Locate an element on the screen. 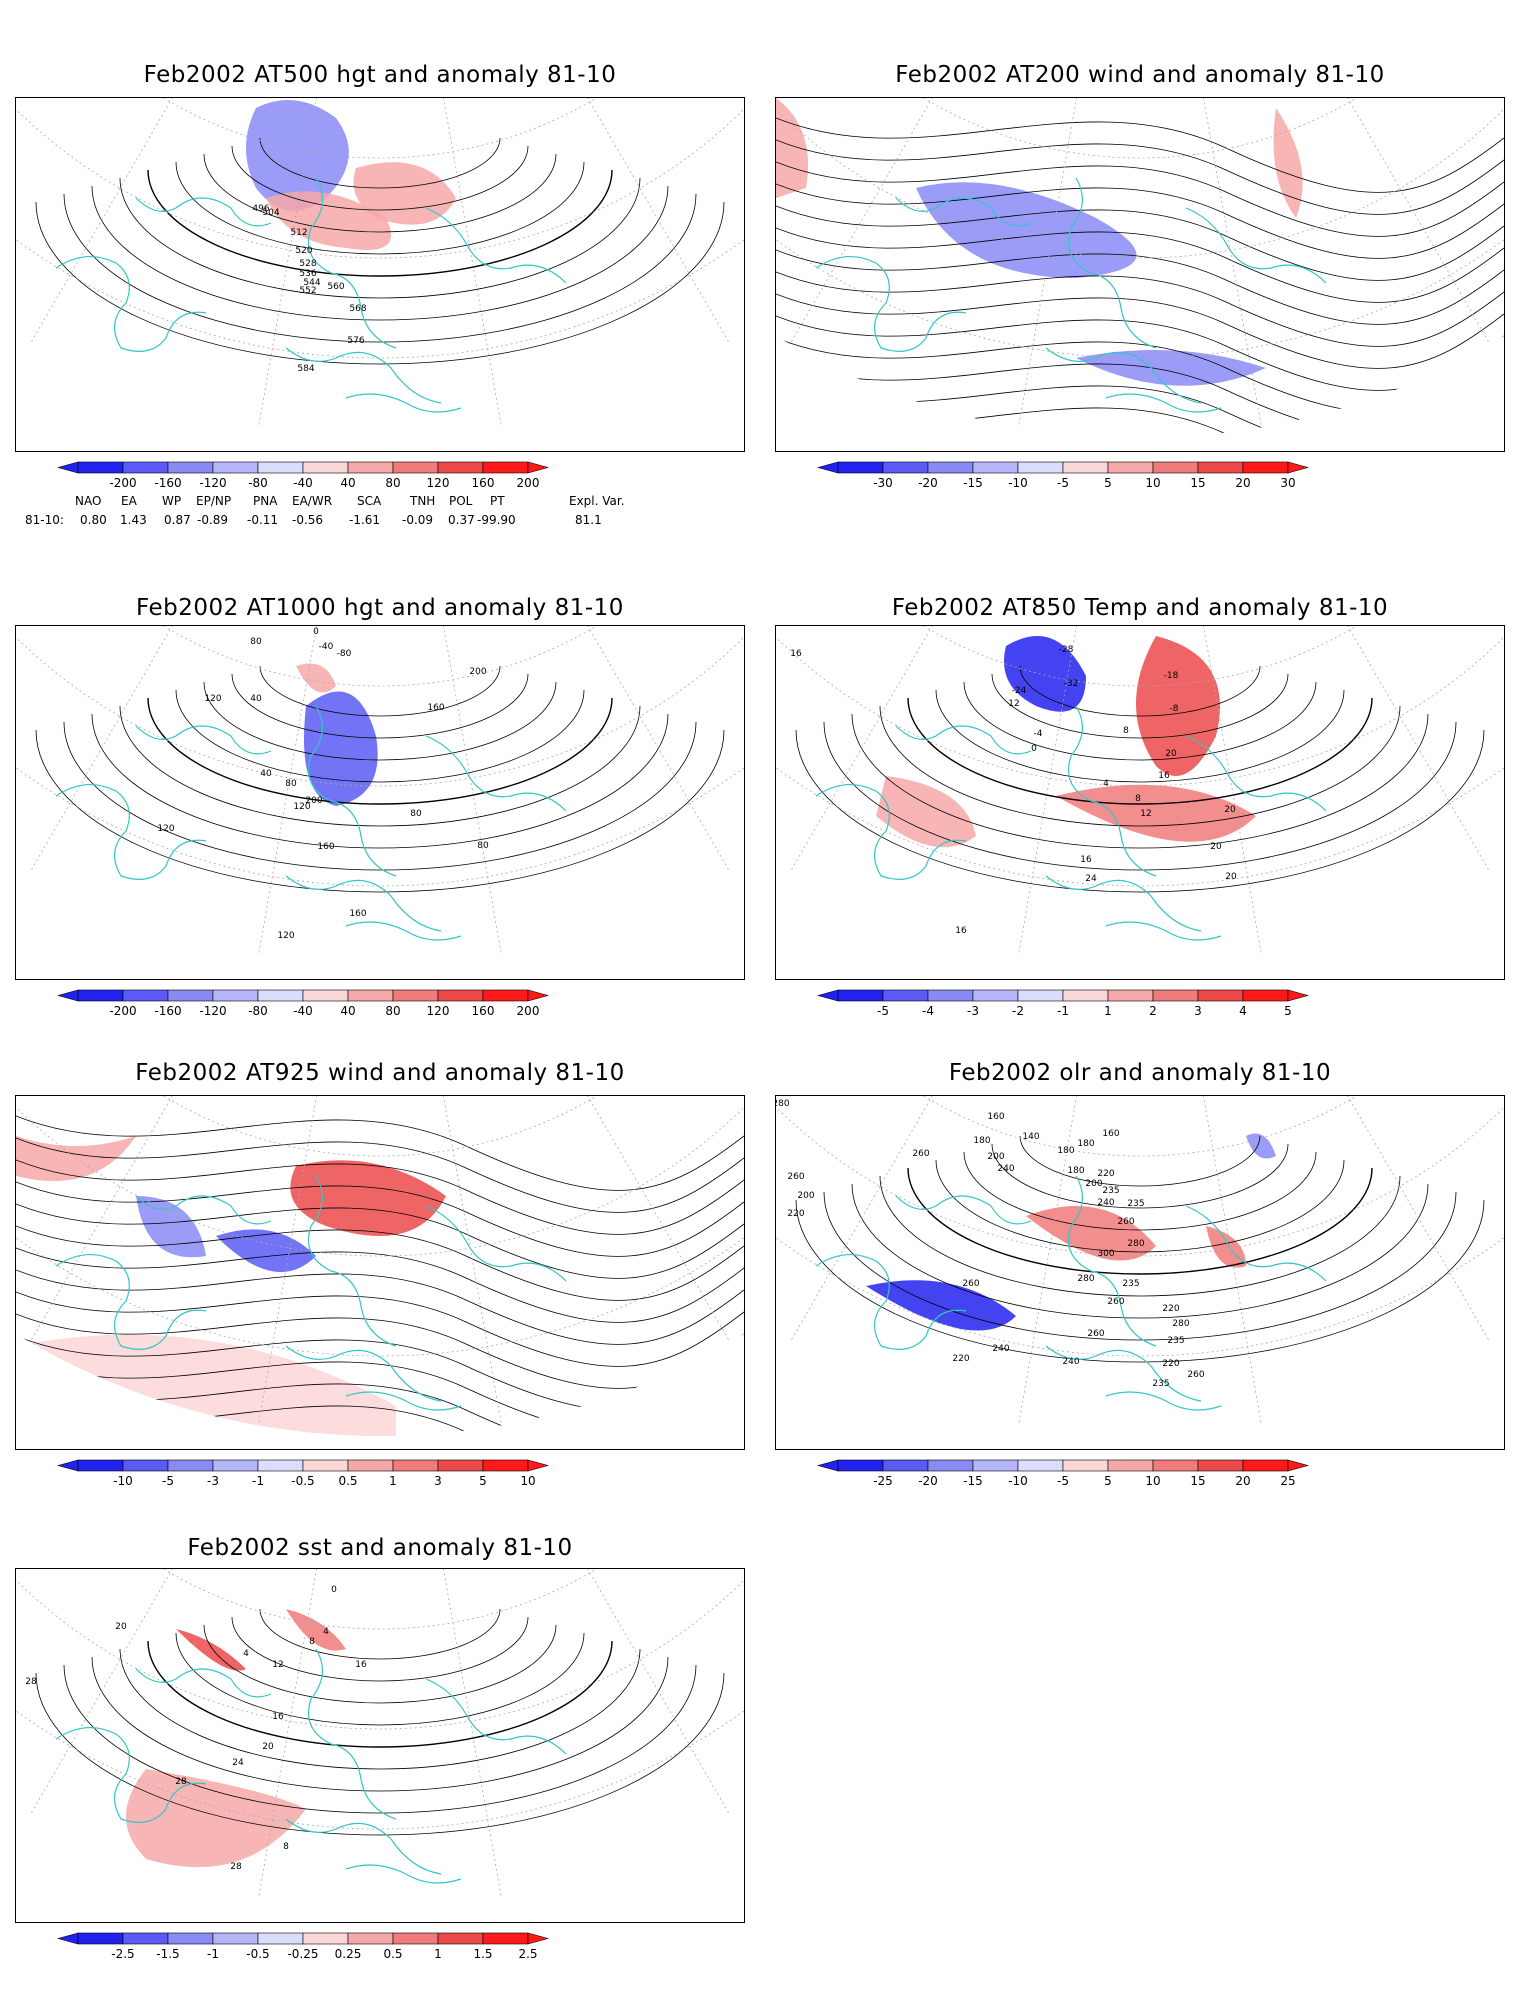  contour-label: -4 is located at coordinates (1038, 734).